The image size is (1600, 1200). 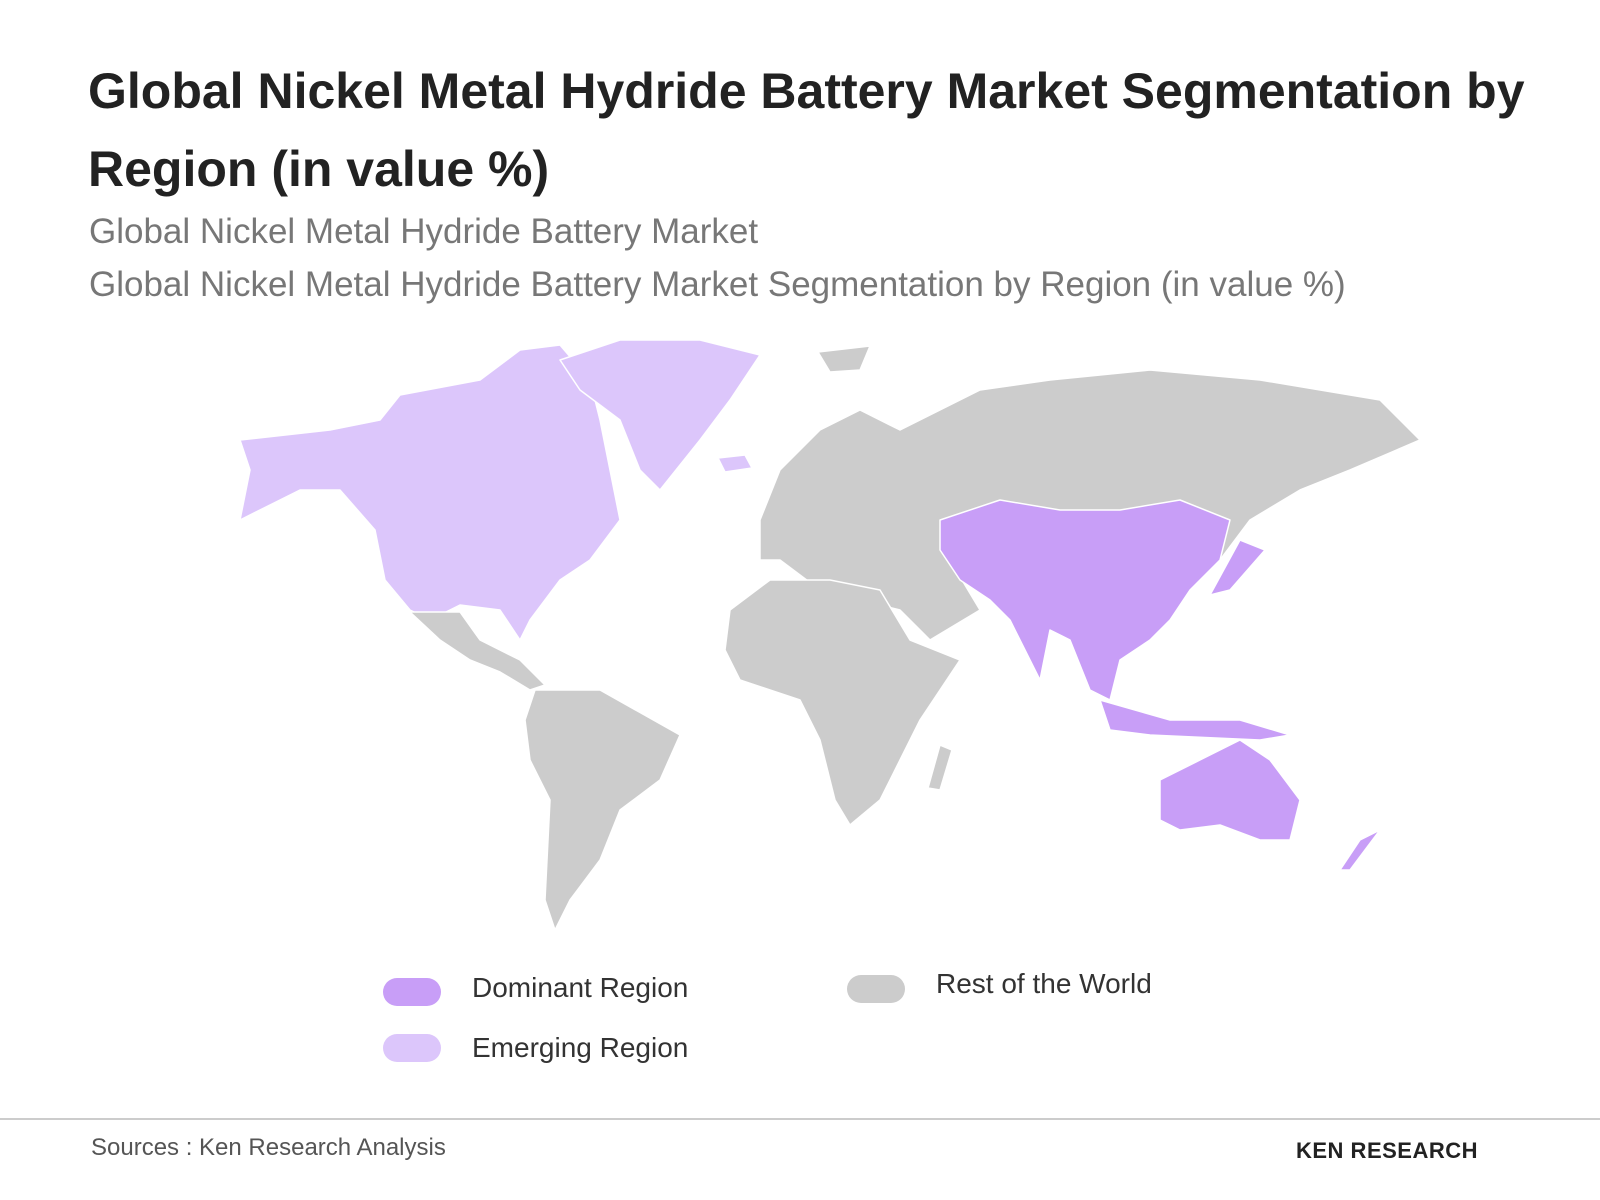 I want to click on south-america, so click(x=602, y=810).